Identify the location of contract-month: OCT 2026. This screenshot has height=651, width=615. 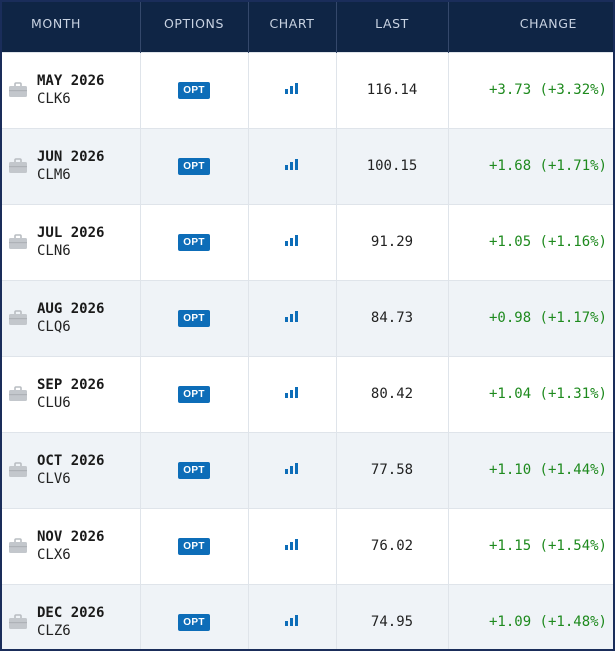
(71, 461).